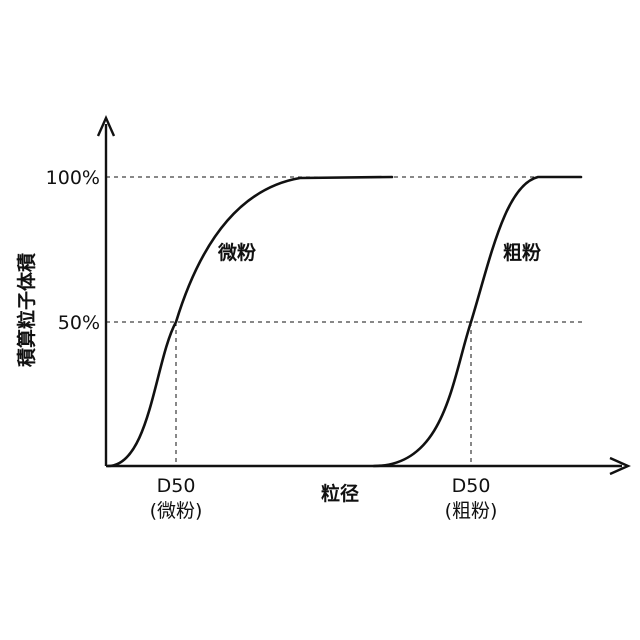 This screenshot has height=640, width=640. Describe the element at coordinates (79, 323) in the screenshot. I see `y-tick-50: 50%` at that location.